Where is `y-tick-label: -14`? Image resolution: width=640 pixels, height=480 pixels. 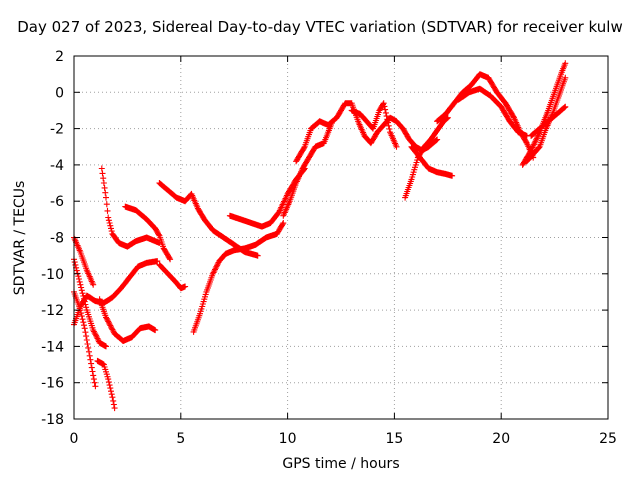 y-tick-label: -14 is located at coordinates (52, 347).